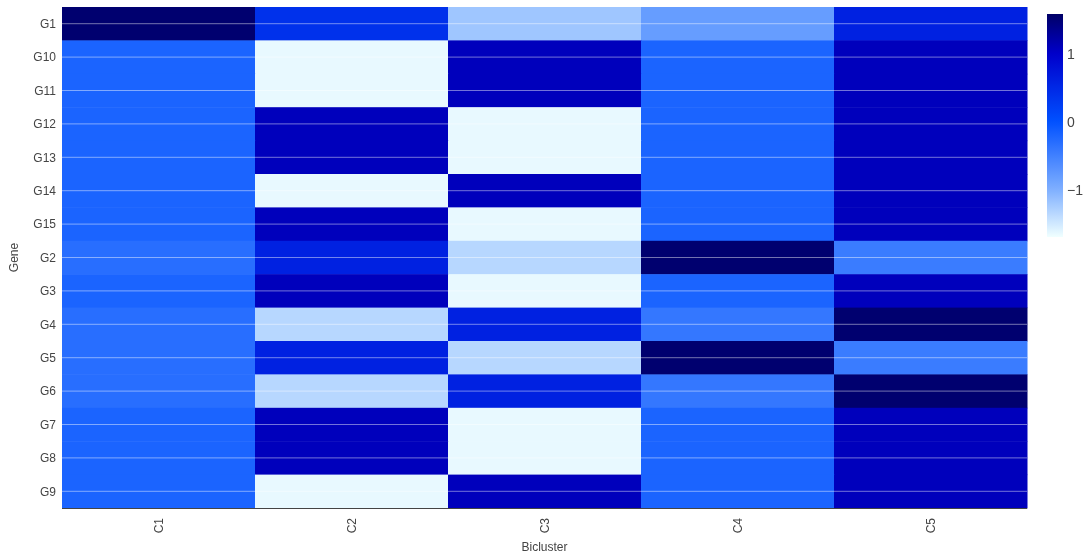  I want to click on y-tick-label: G14, so click(45, 190).